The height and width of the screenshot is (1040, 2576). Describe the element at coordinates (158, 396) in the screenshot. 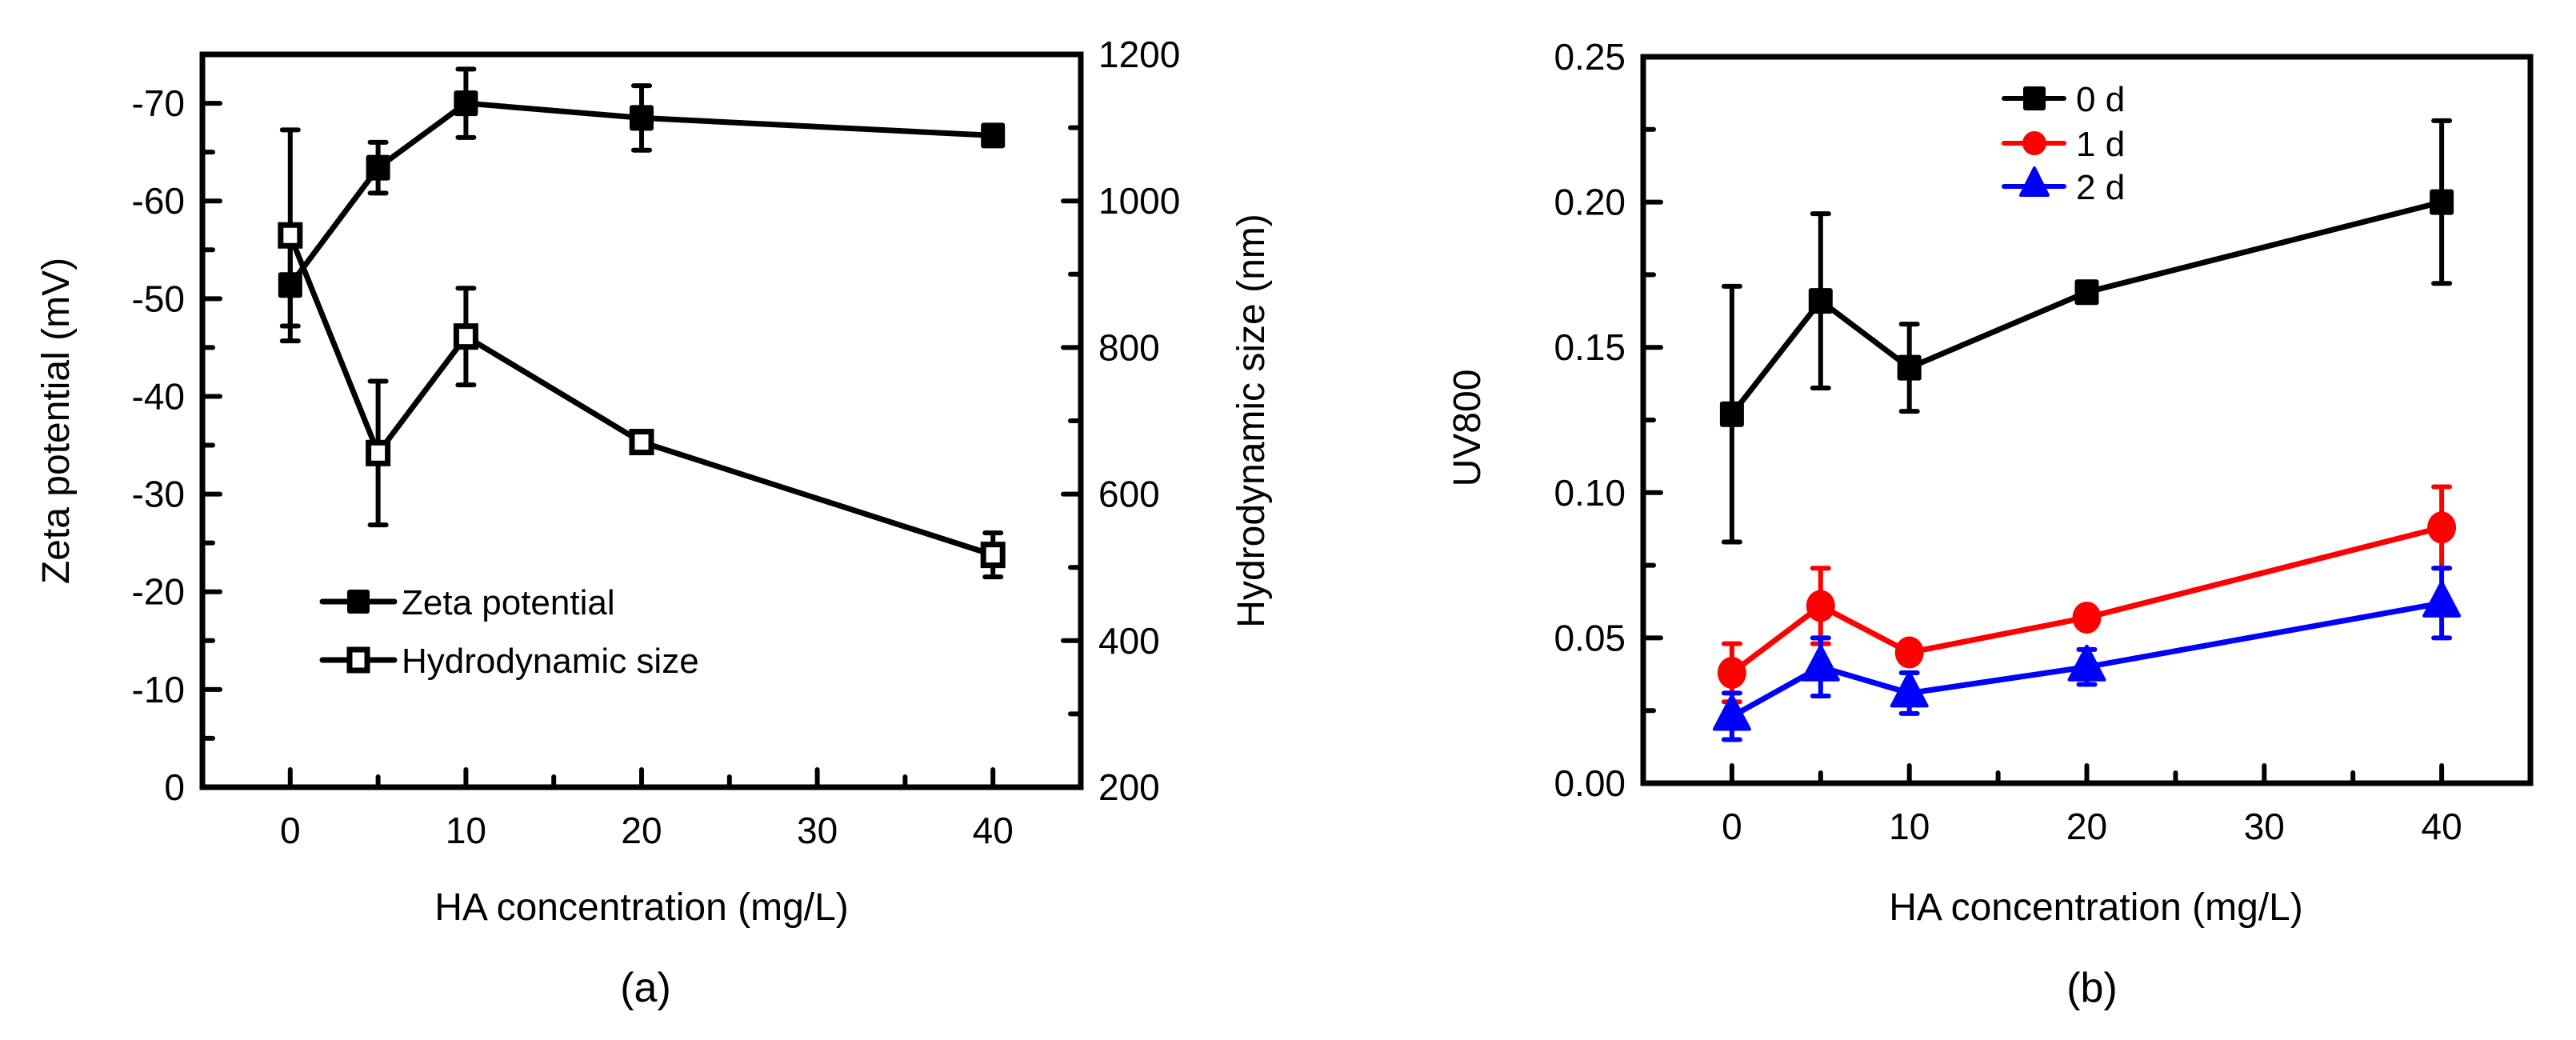

I see `y-tick-label: -40` at that location.